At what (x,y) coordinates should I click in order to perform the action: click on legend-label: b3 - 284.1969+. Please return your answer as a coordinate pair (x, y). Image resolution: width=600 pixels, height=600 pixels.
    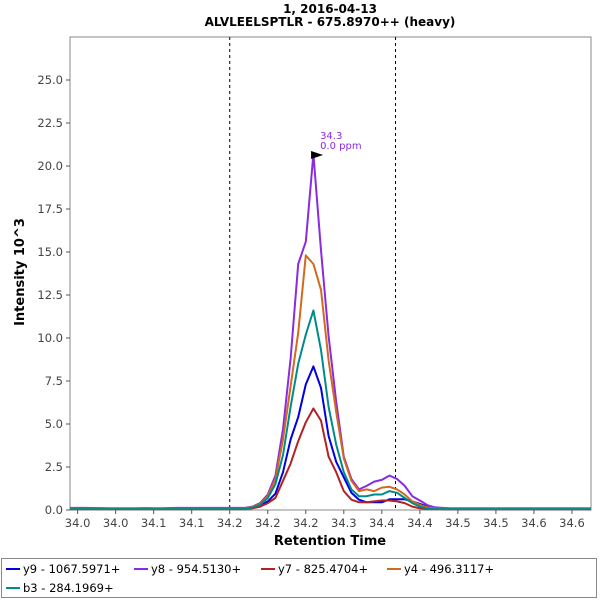
    Looking at the image, I should click on (68, 588).